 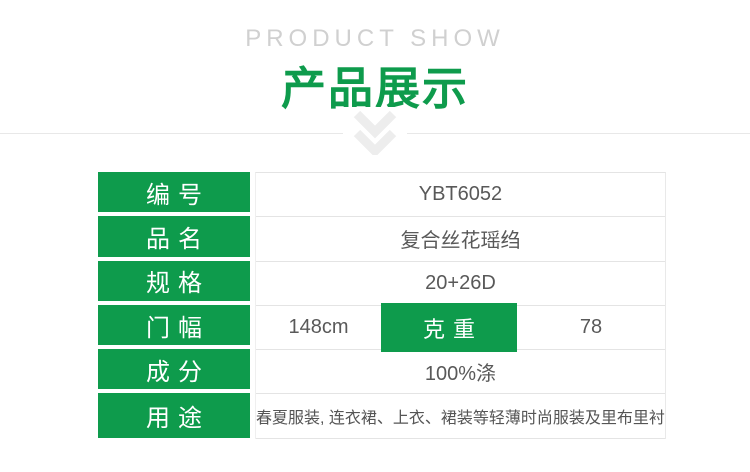 What do you see at coordinates (460, 239) in the screenshot?
I see `value-item-name: 复合丝花瑶绉` at bounding box center [460, 239].